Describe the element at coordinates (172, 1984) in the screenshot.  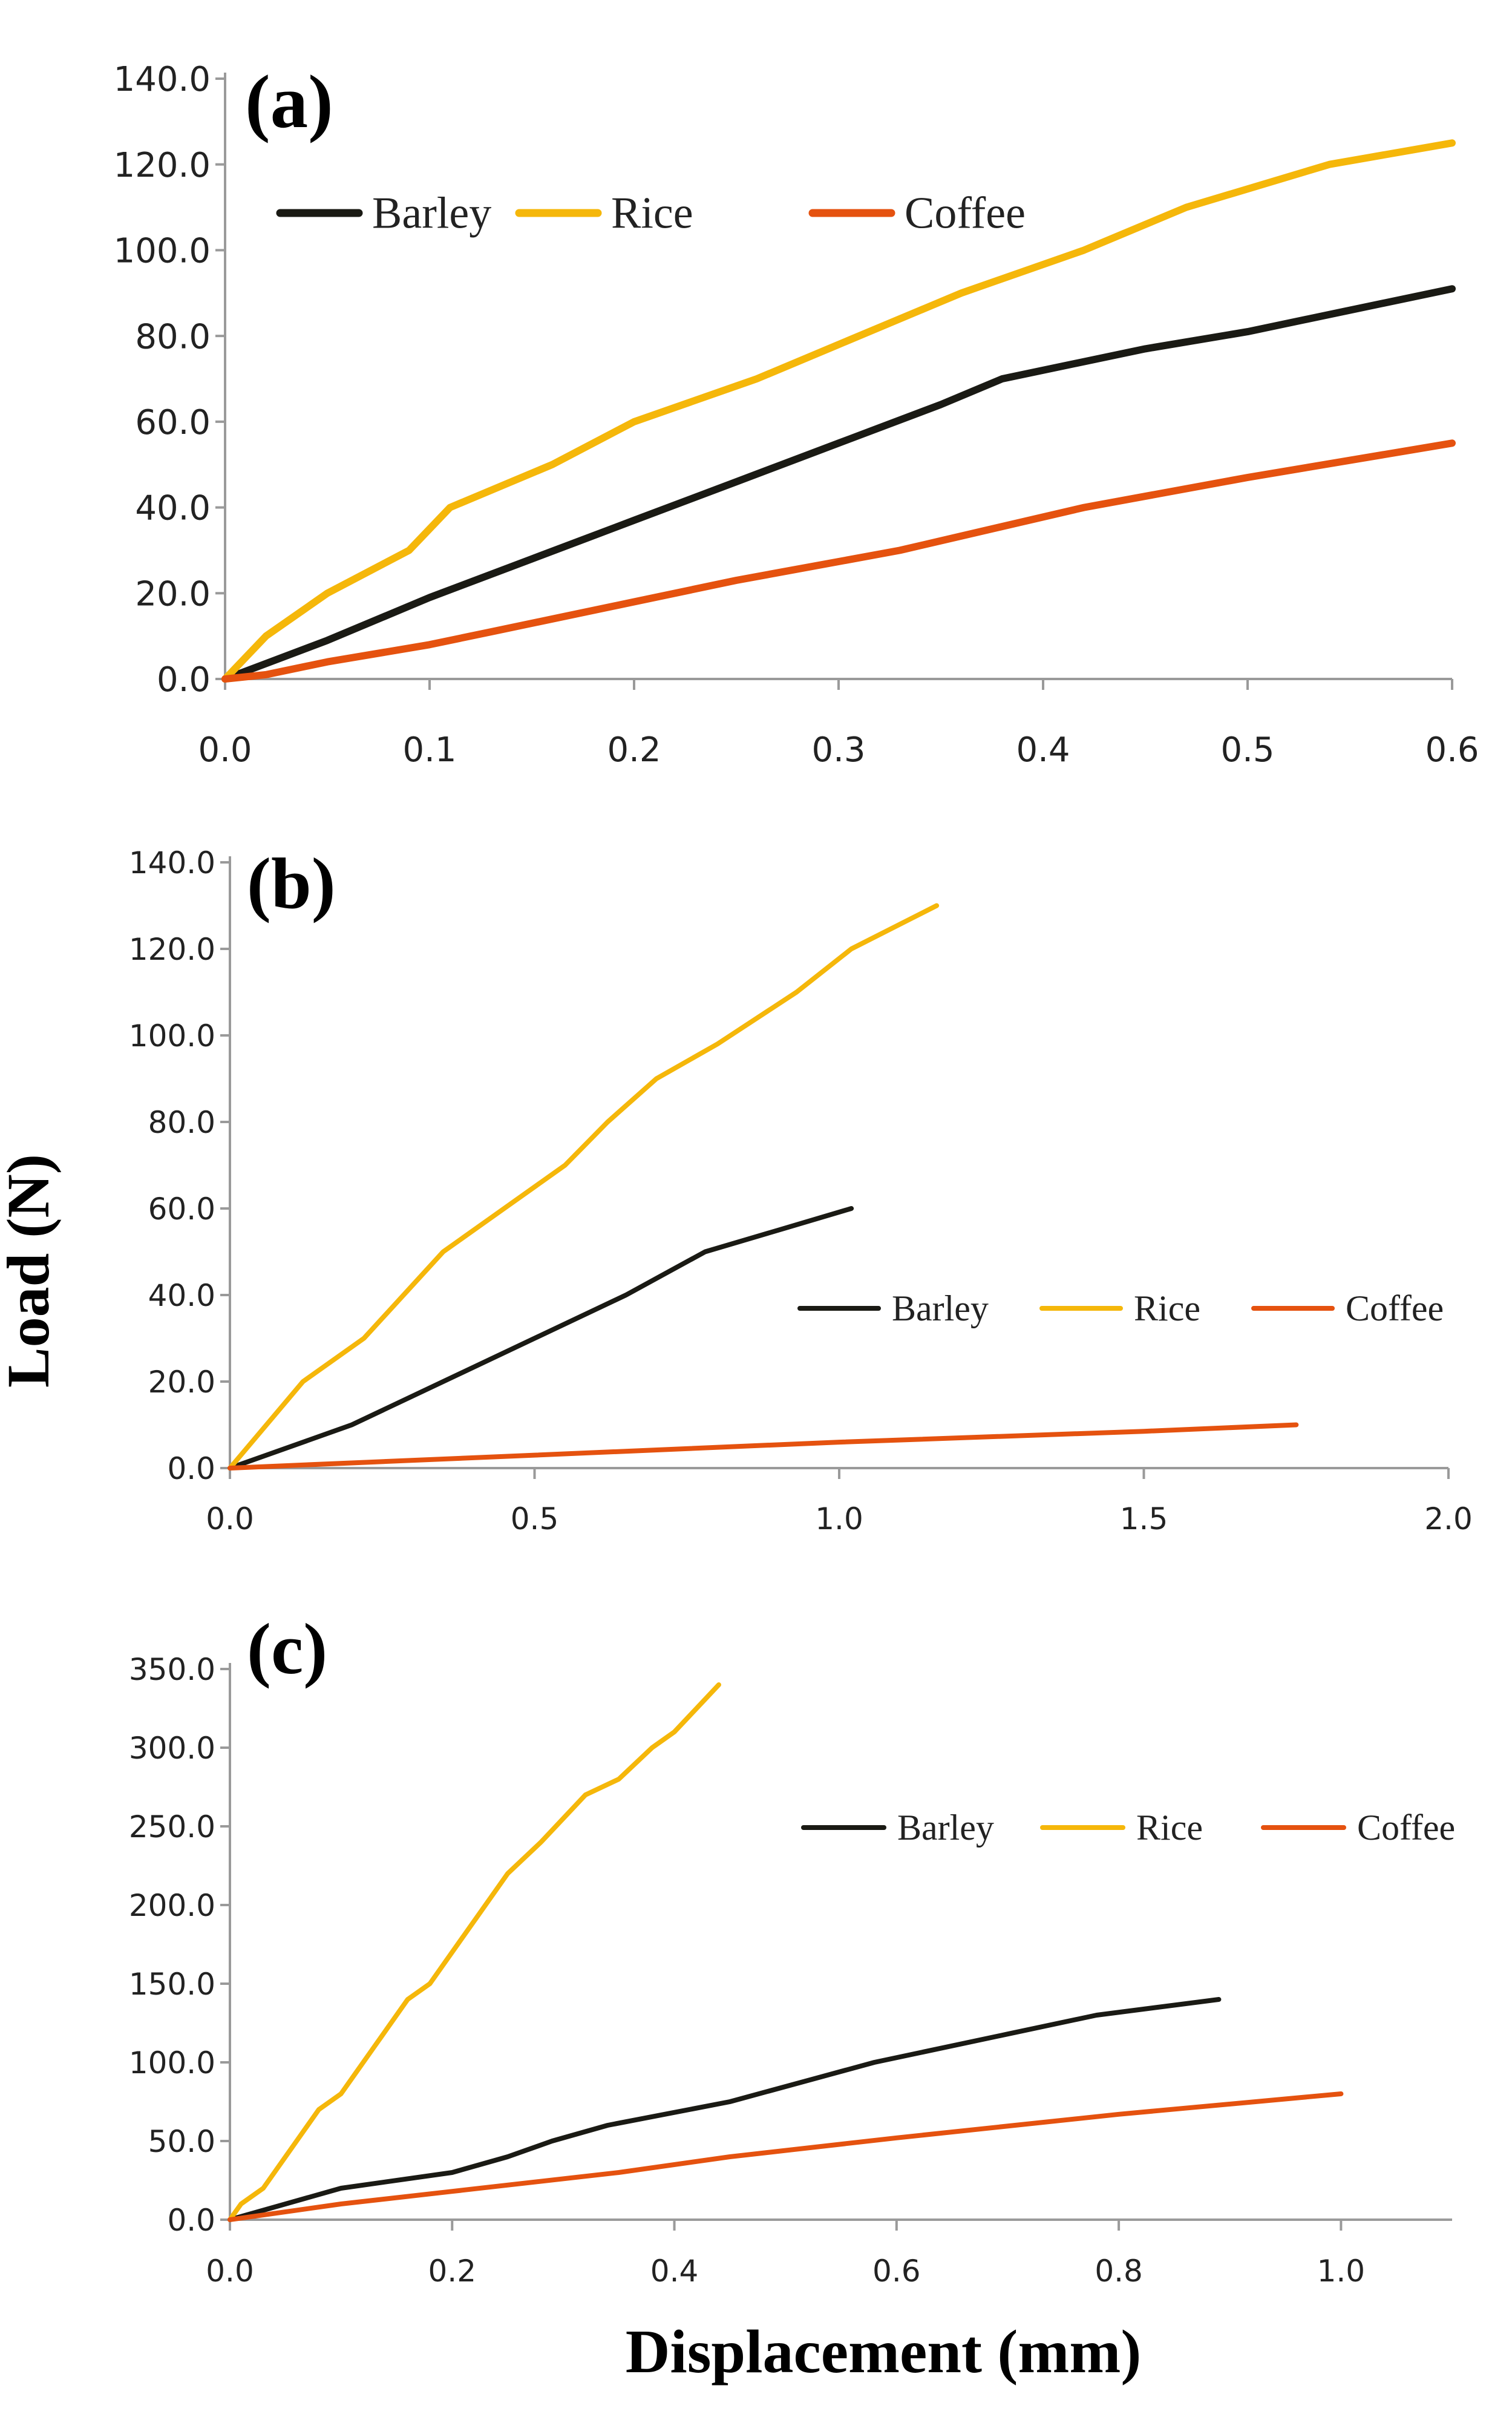
I see `y-tick-label: 150.0` at that location.